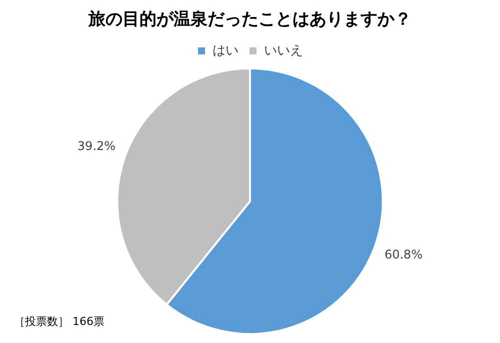  What do you see at coordinates (250, 20) in the screenshot?
I see `chart-title: 旅の目的が温泉だったことはありますか？` at bounding box center [250, 20].